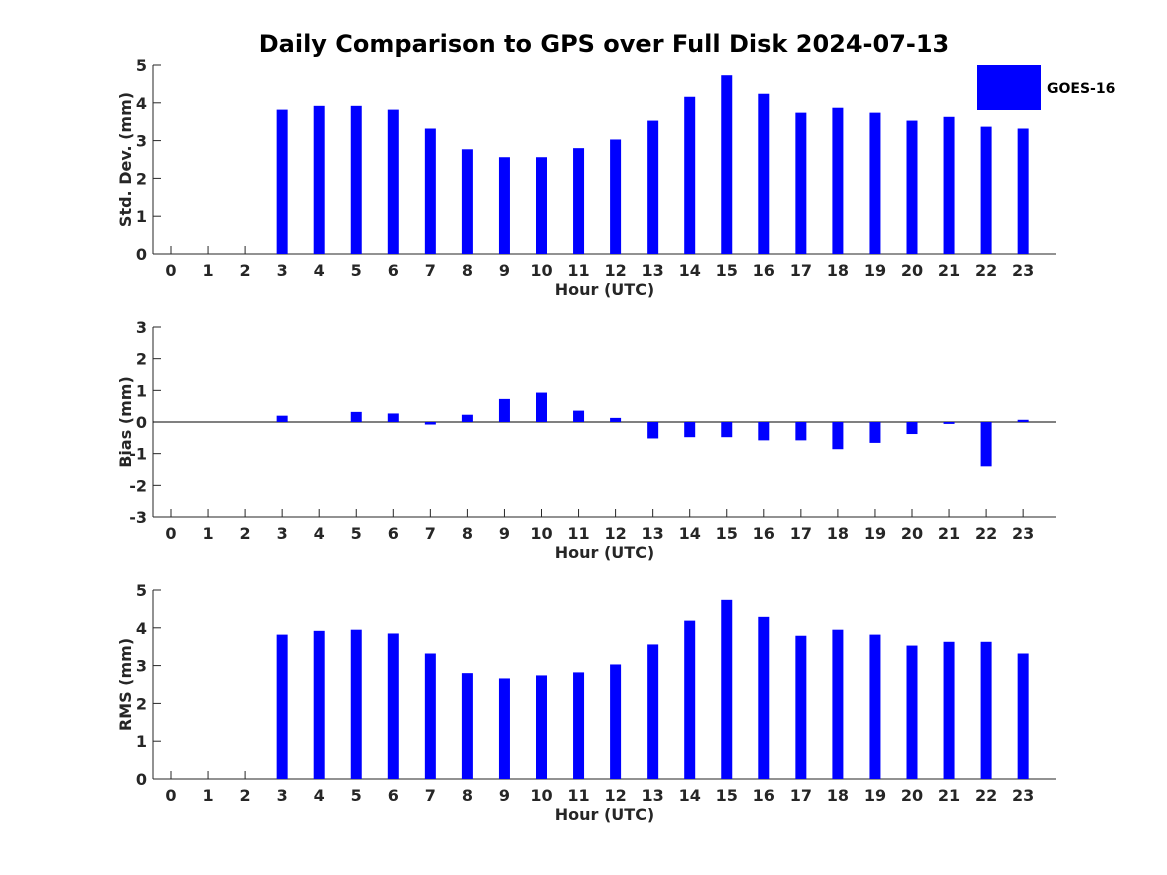 The width and height of the screenshot is (1167, 875). Describe the element at coordinates (801, 795) in the screenshot. I see `x-tick-label: 17` at that location.